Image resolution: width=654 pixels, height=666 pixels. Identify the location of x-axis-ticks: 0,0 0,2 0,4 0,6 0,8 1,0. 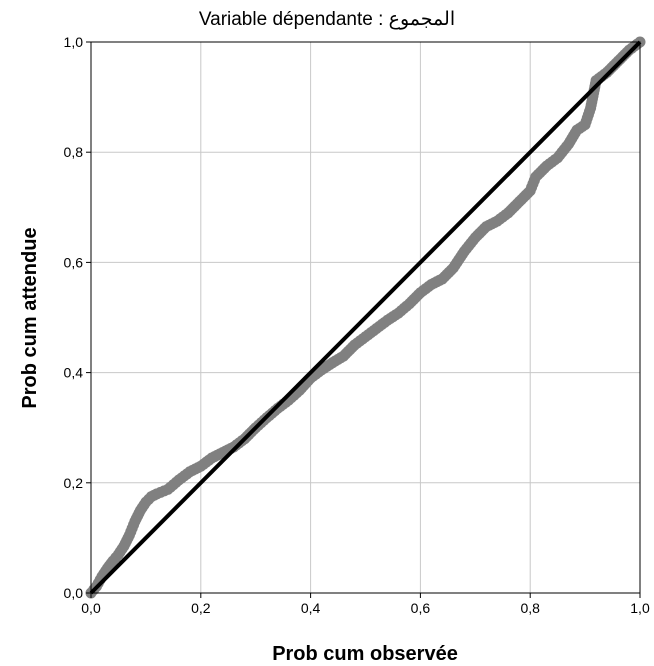
(365, 604).